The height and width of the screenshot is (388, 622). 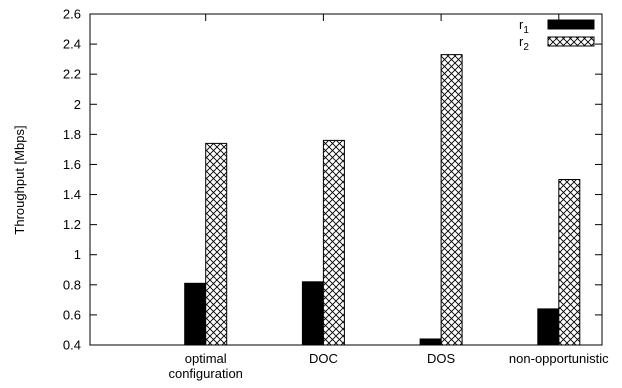 I want to click on y-tick-label: 2, so click(x=77, y=104).